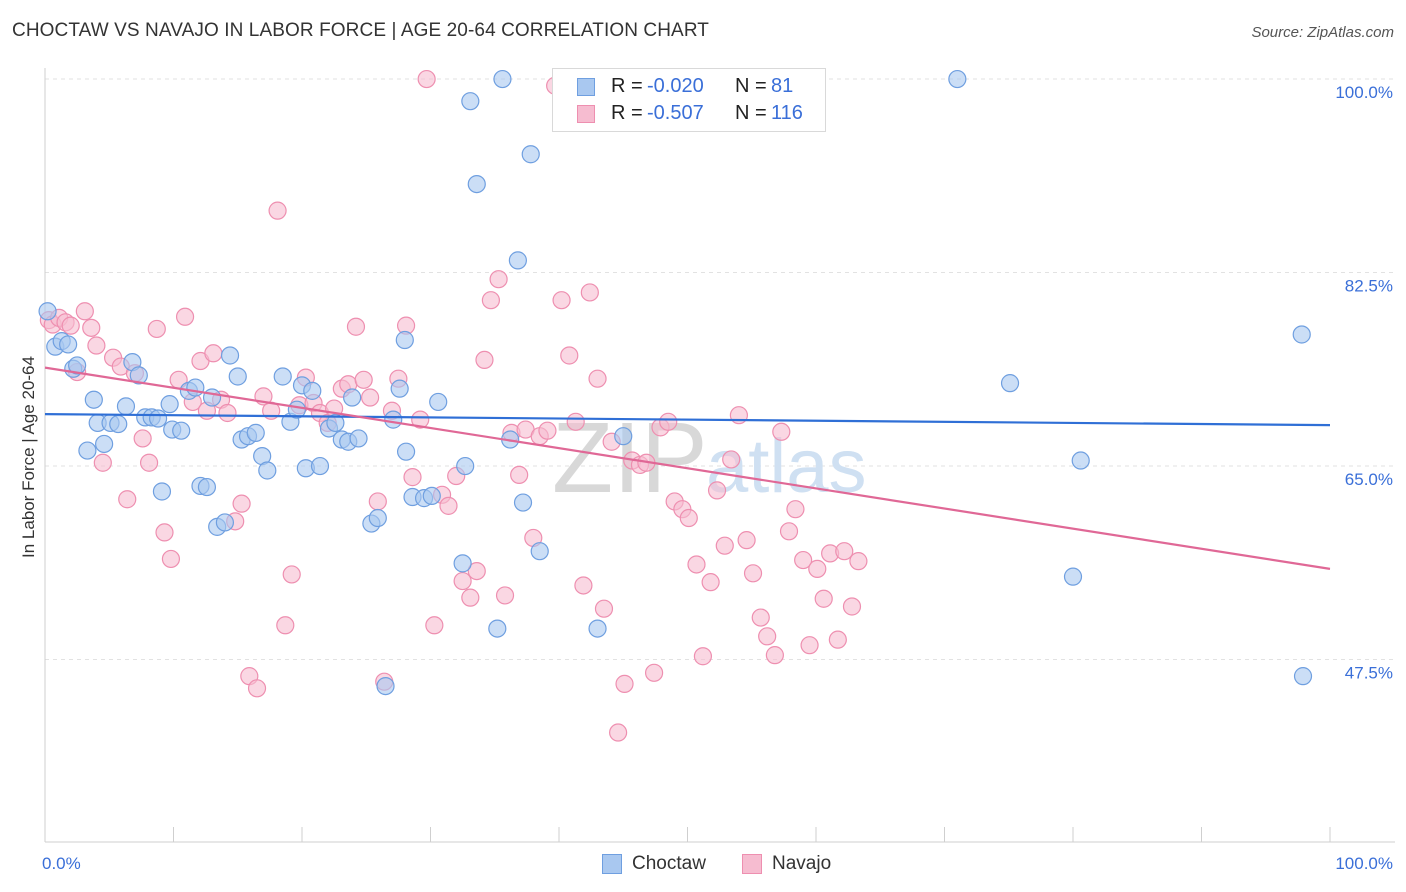 This screenshot has height=892, width=1406. What do you see at coordinates (1364, 863) in the screenshot?
I see `x-tick-label-max: 100.0%` at bounding box center [1364, 863].